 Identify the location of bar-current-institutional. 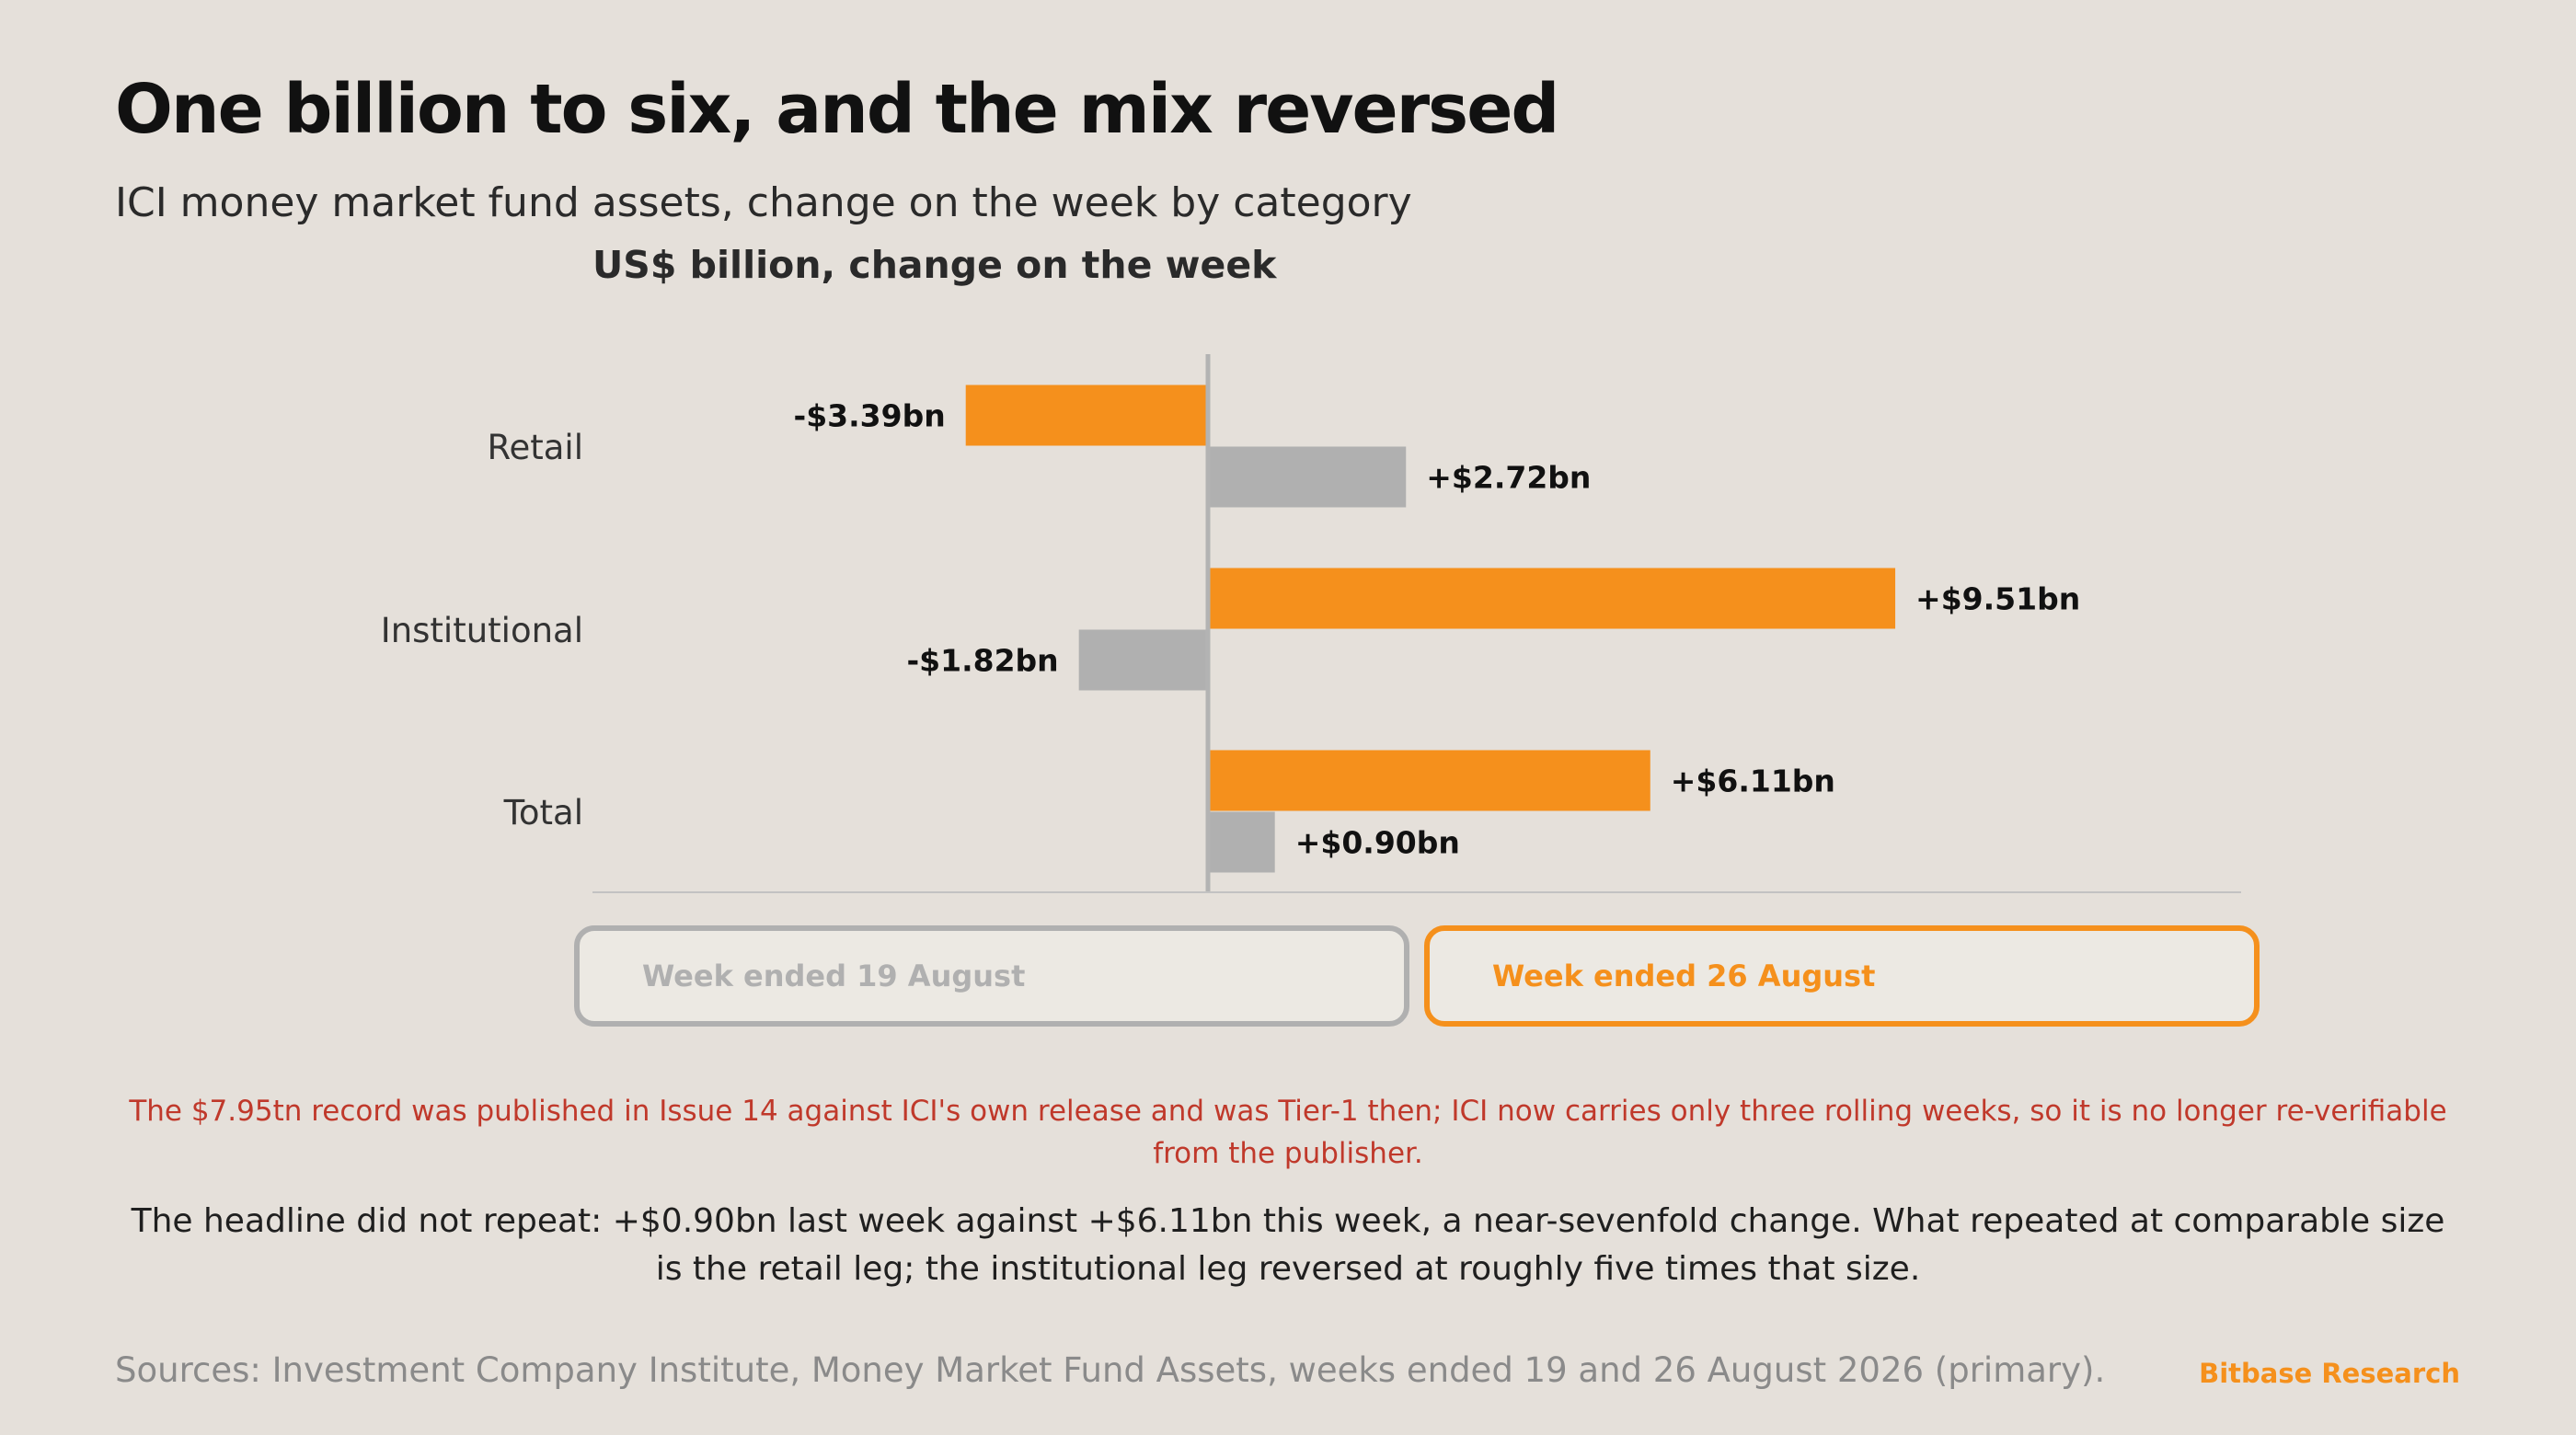
(1553, 598).